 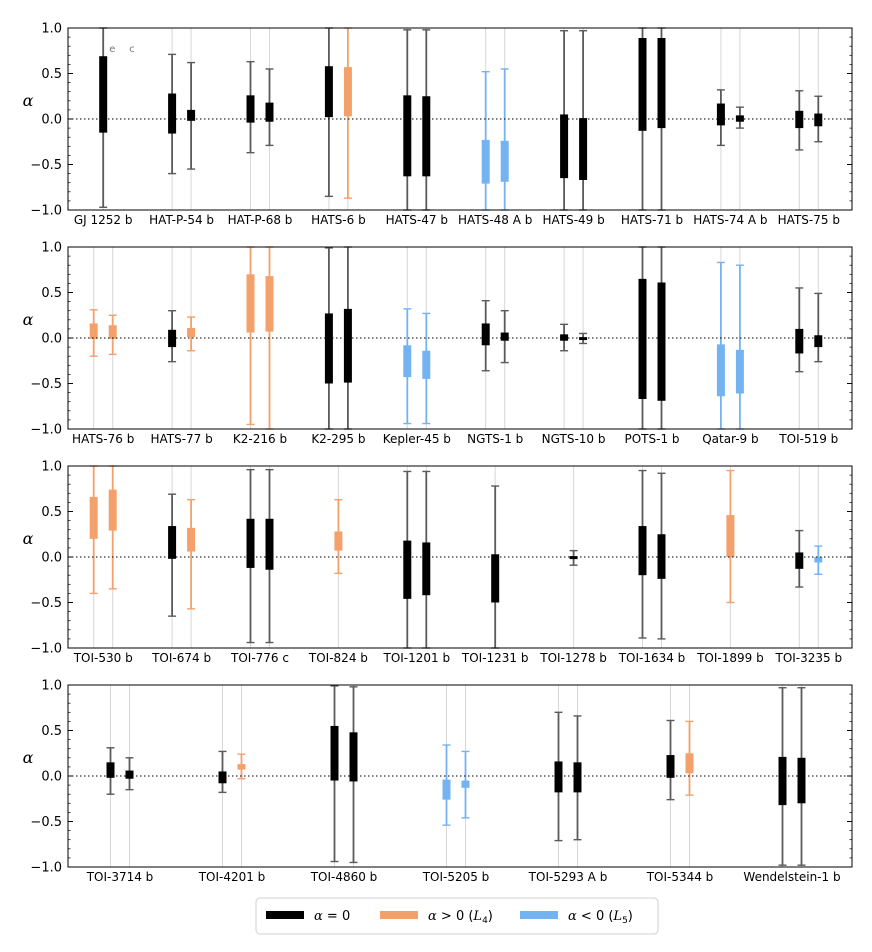 What do you see at coordinates (181, 439) in the screenshot?
I see `xtick-label: HATS-77 b` at bounding box center [181, 439].